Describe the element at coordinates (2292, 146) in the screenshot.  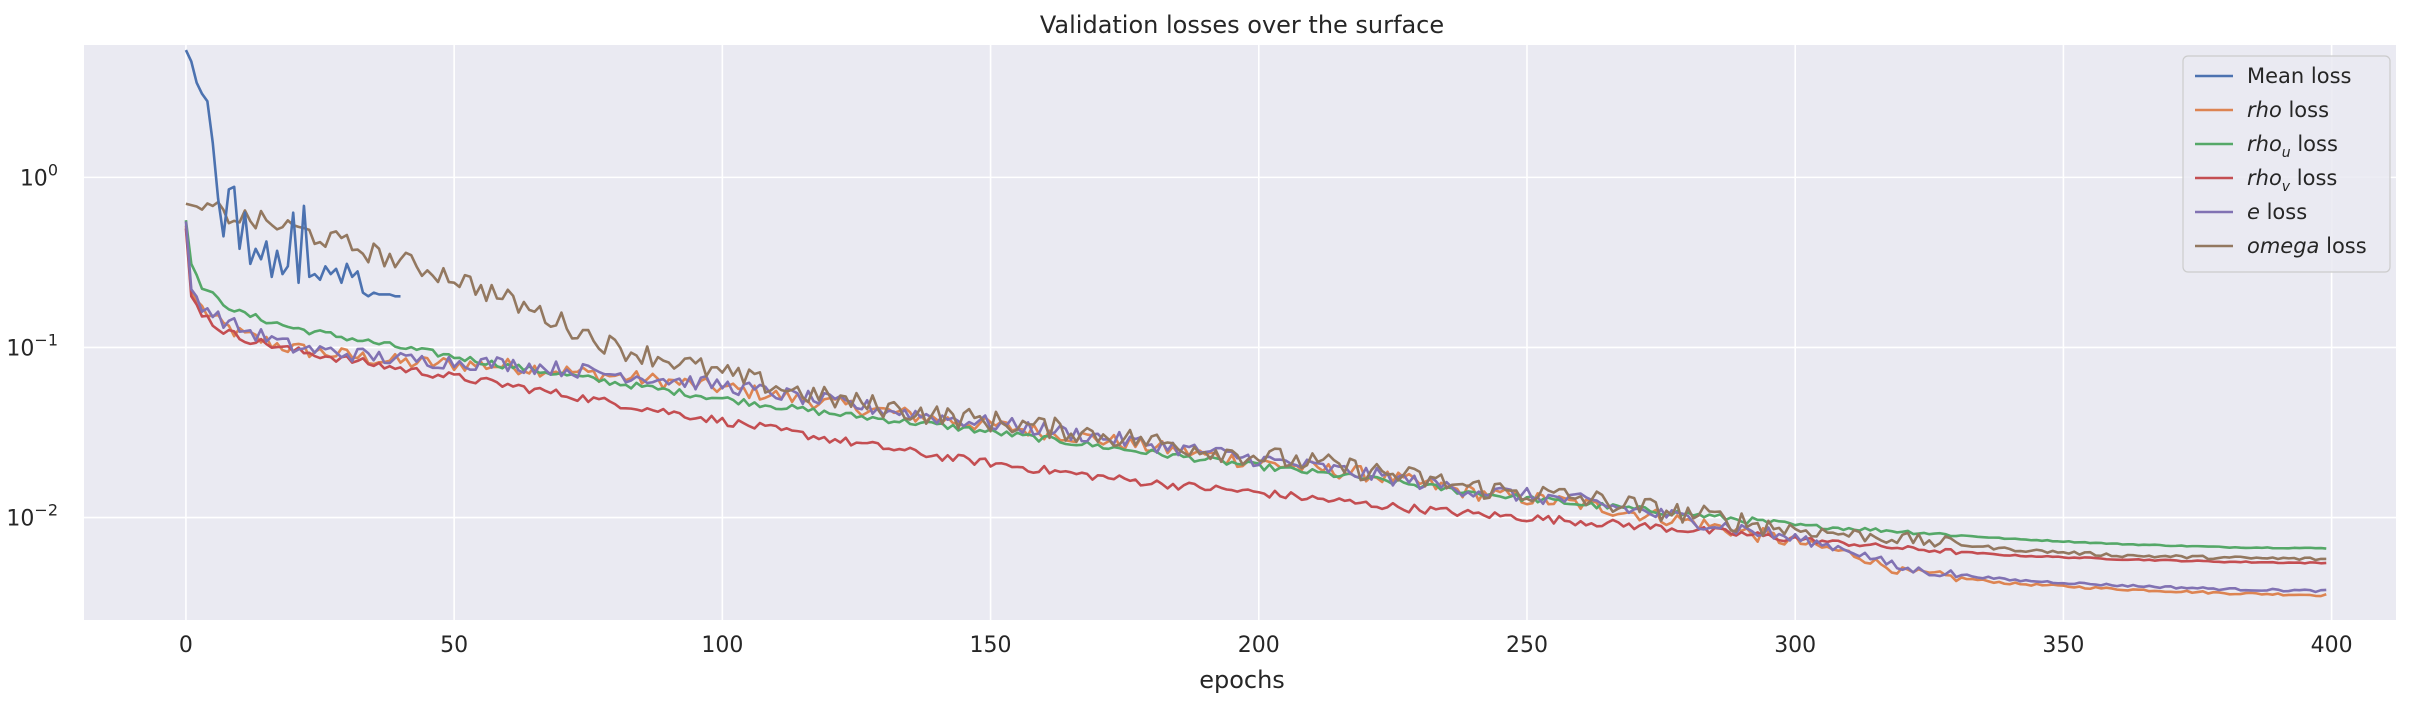
I see `legend-label: rhou loss` at that location.